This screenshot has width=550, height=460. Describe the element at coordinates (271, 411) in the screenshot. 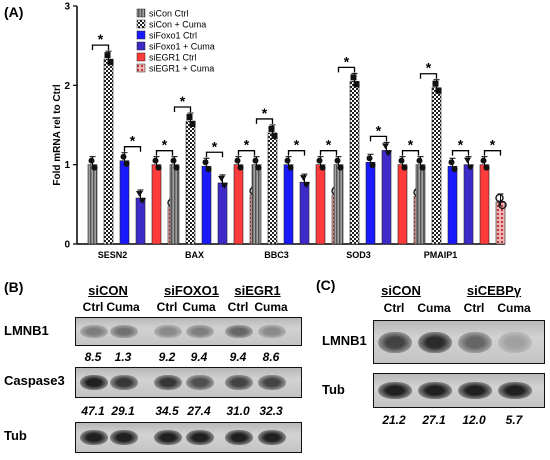

I see `quantification-value: 32.3` at that location.